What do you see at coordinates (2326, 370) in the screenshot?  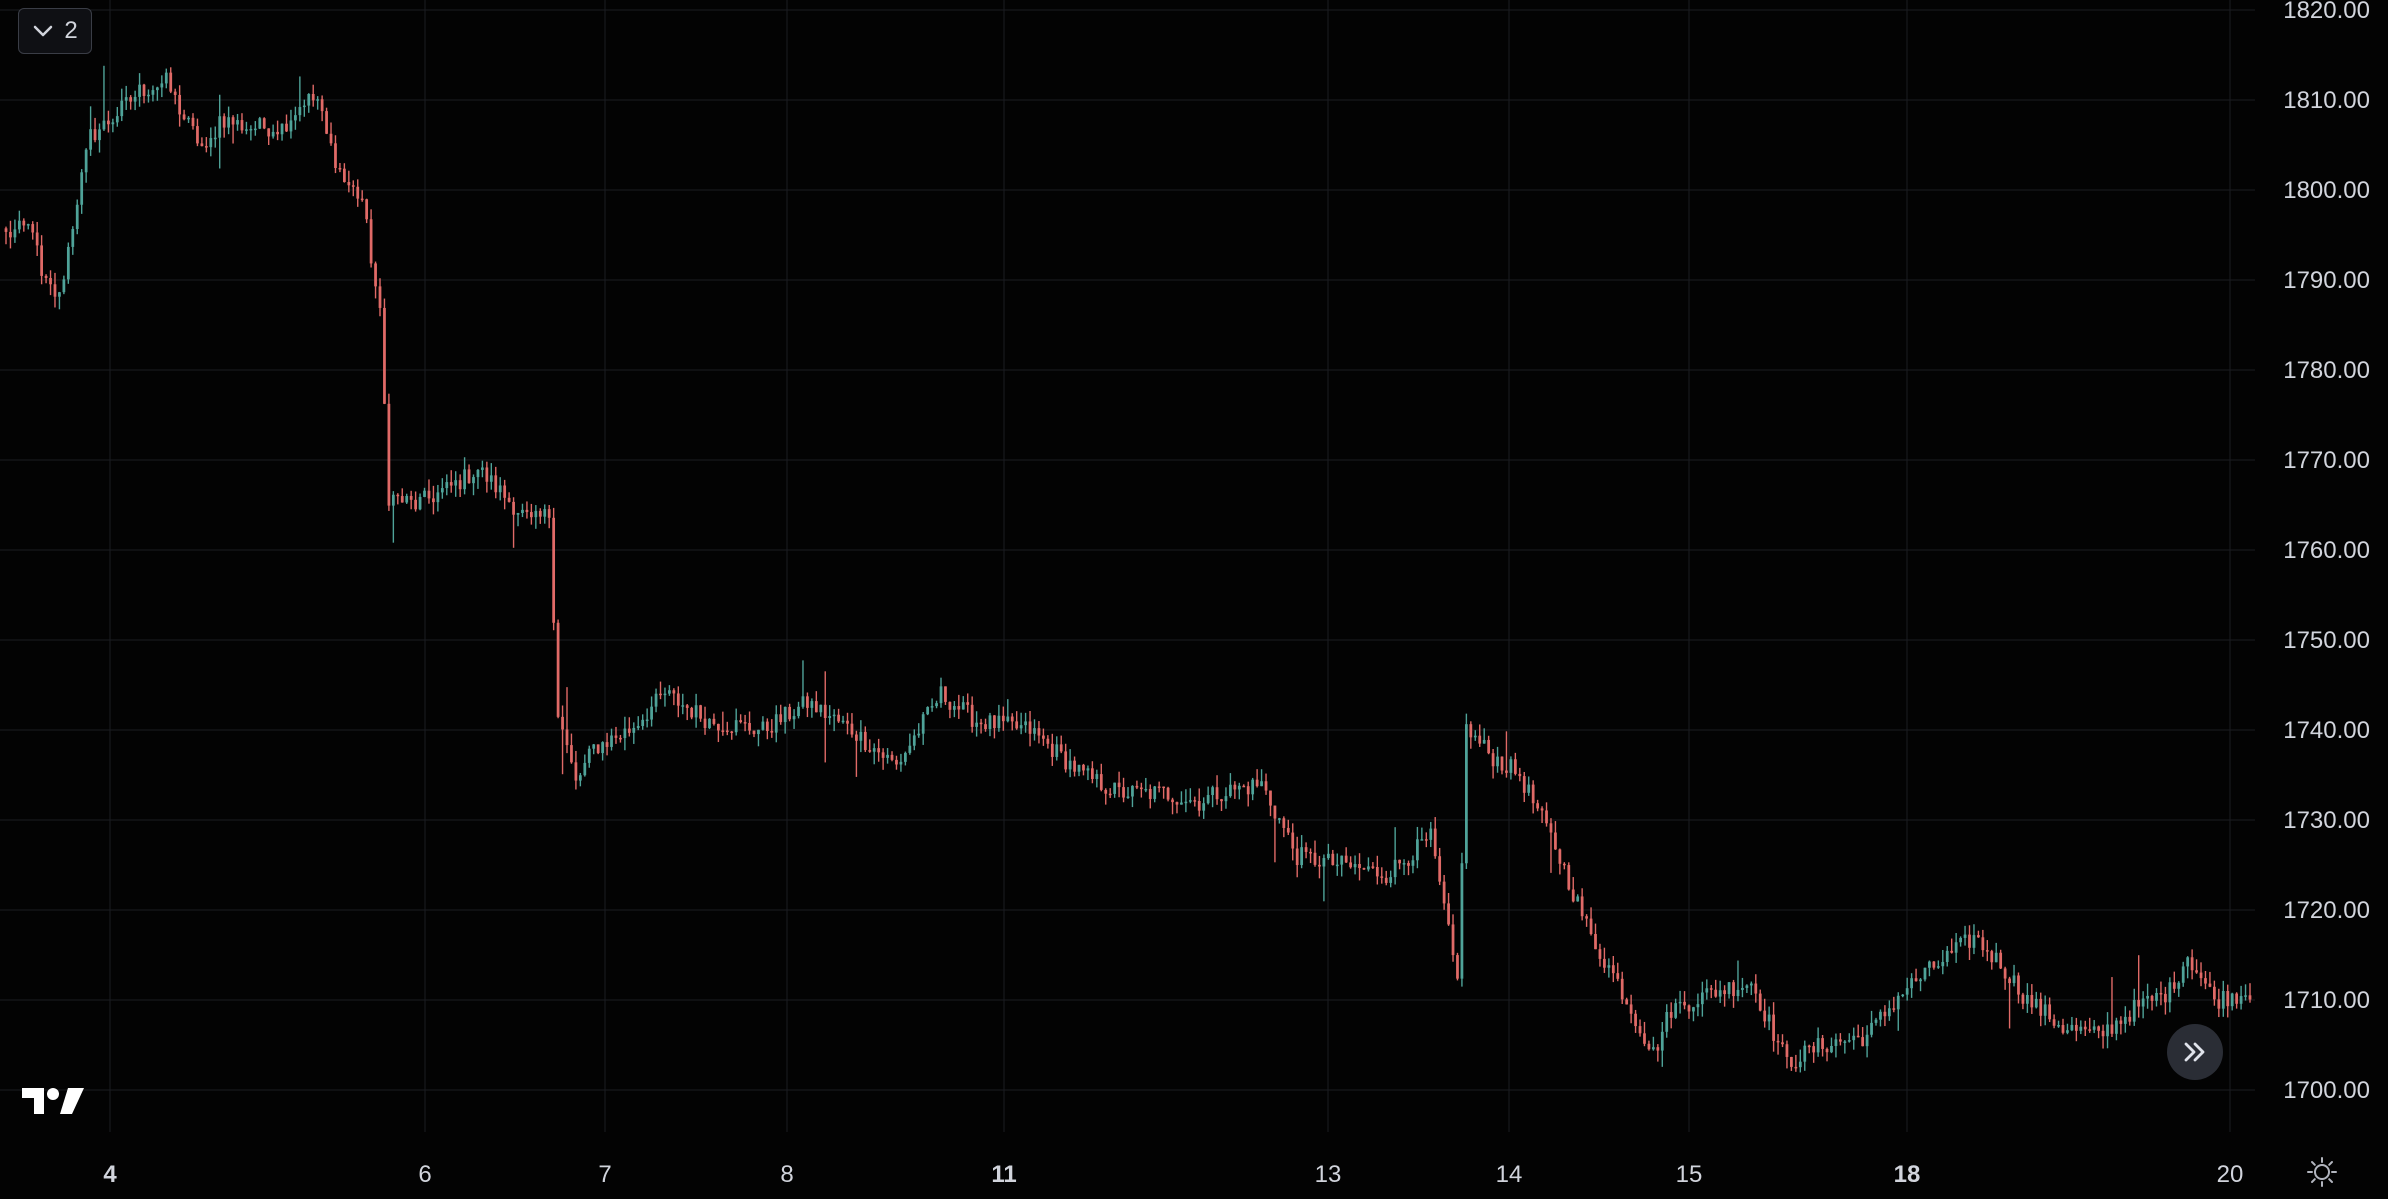 I see `price-tick-label: 1780.00` at bounding box center [2326, 370].